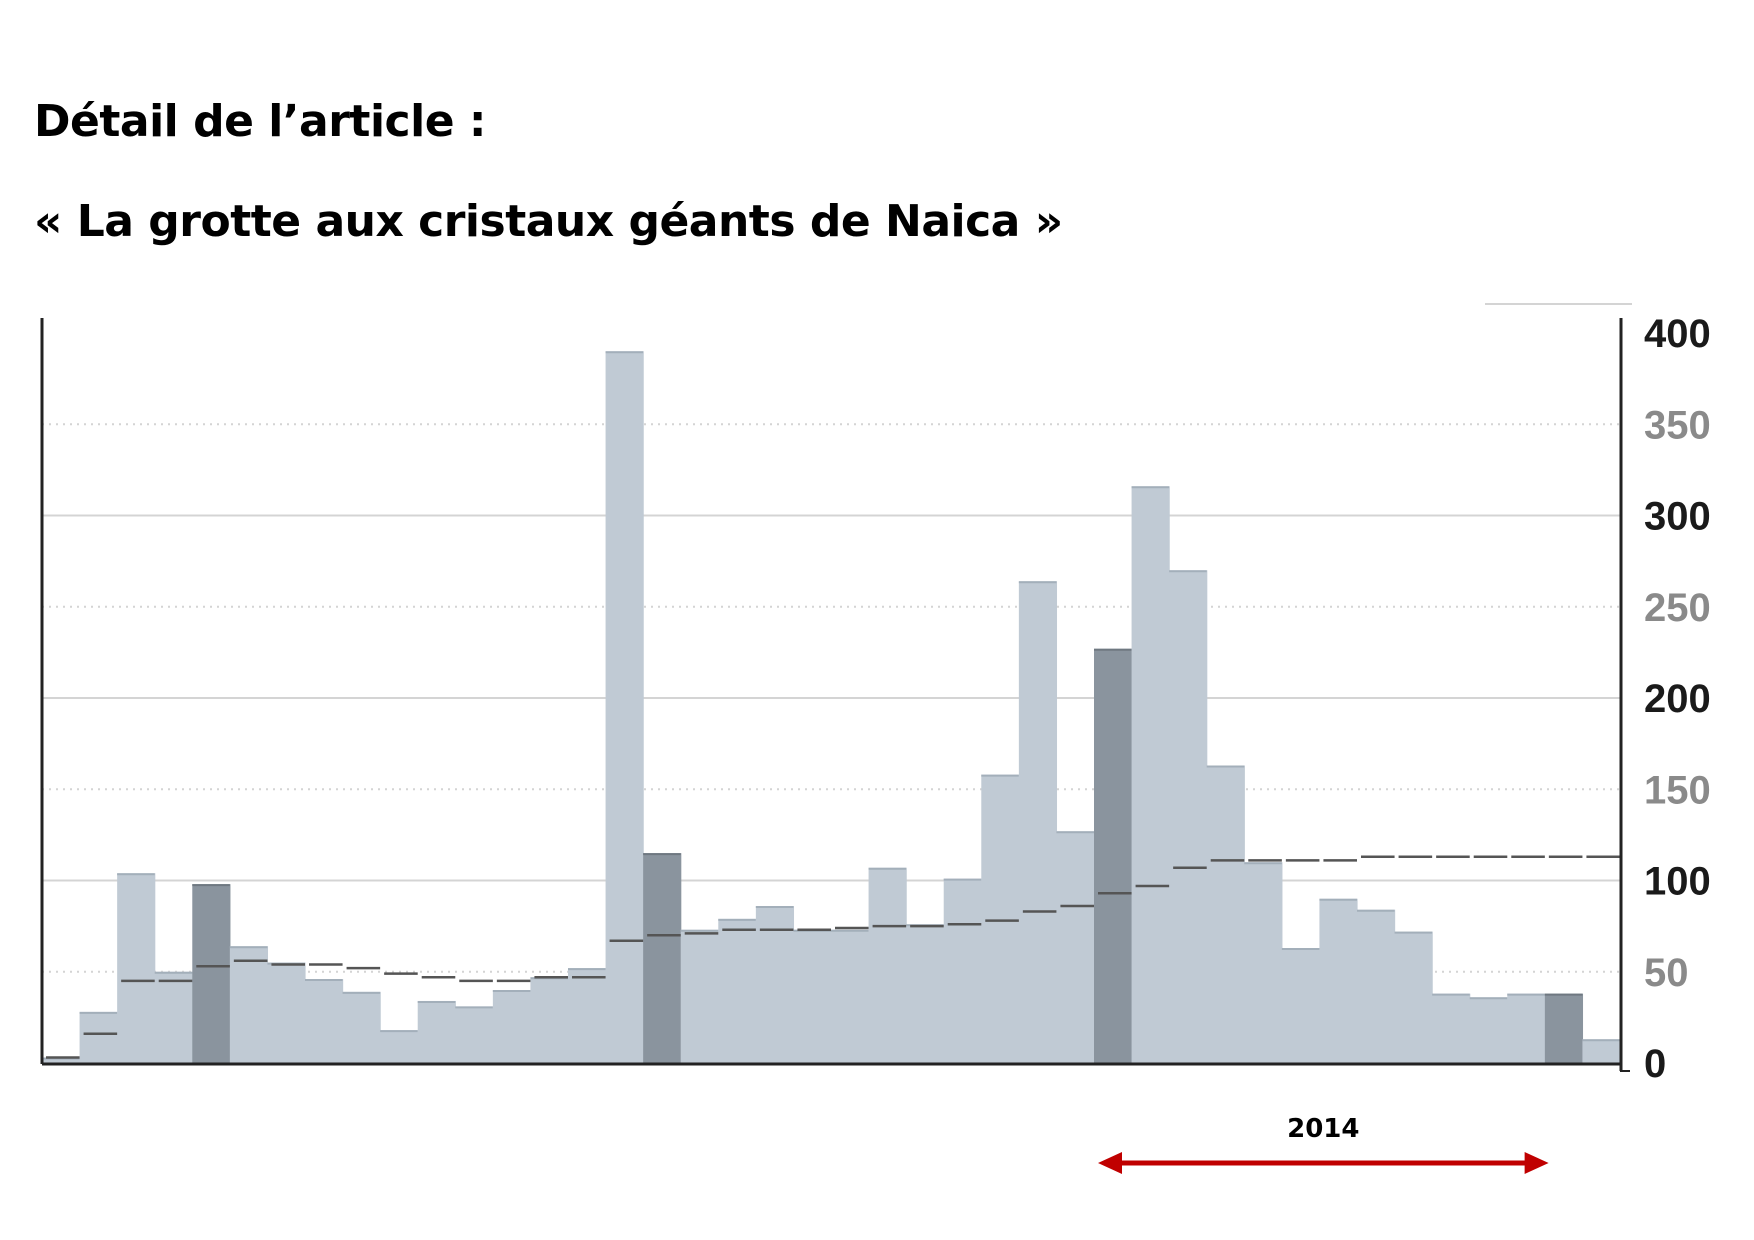 The image size is (1754, 1240). What do you see at coordinates (1677, 425) in the screenshot?
I see `y-tick-label-350: 350` at bounding box center [1677, 425].